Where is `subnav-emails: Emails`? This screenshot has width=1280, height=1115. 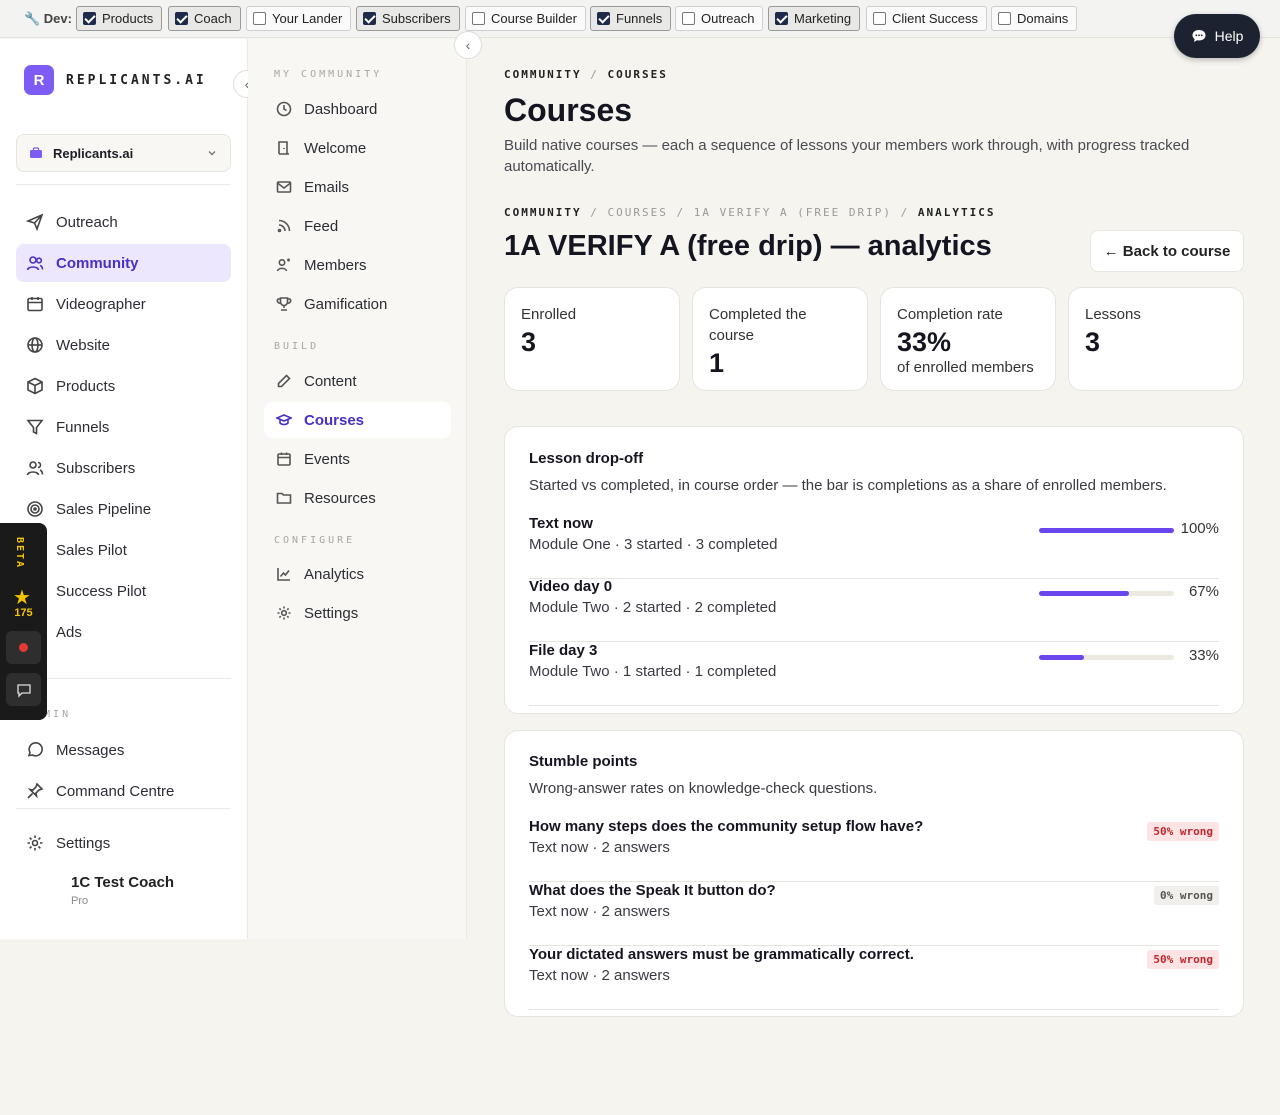 subnav-emails: Emails is located at coordinates (357, 187).